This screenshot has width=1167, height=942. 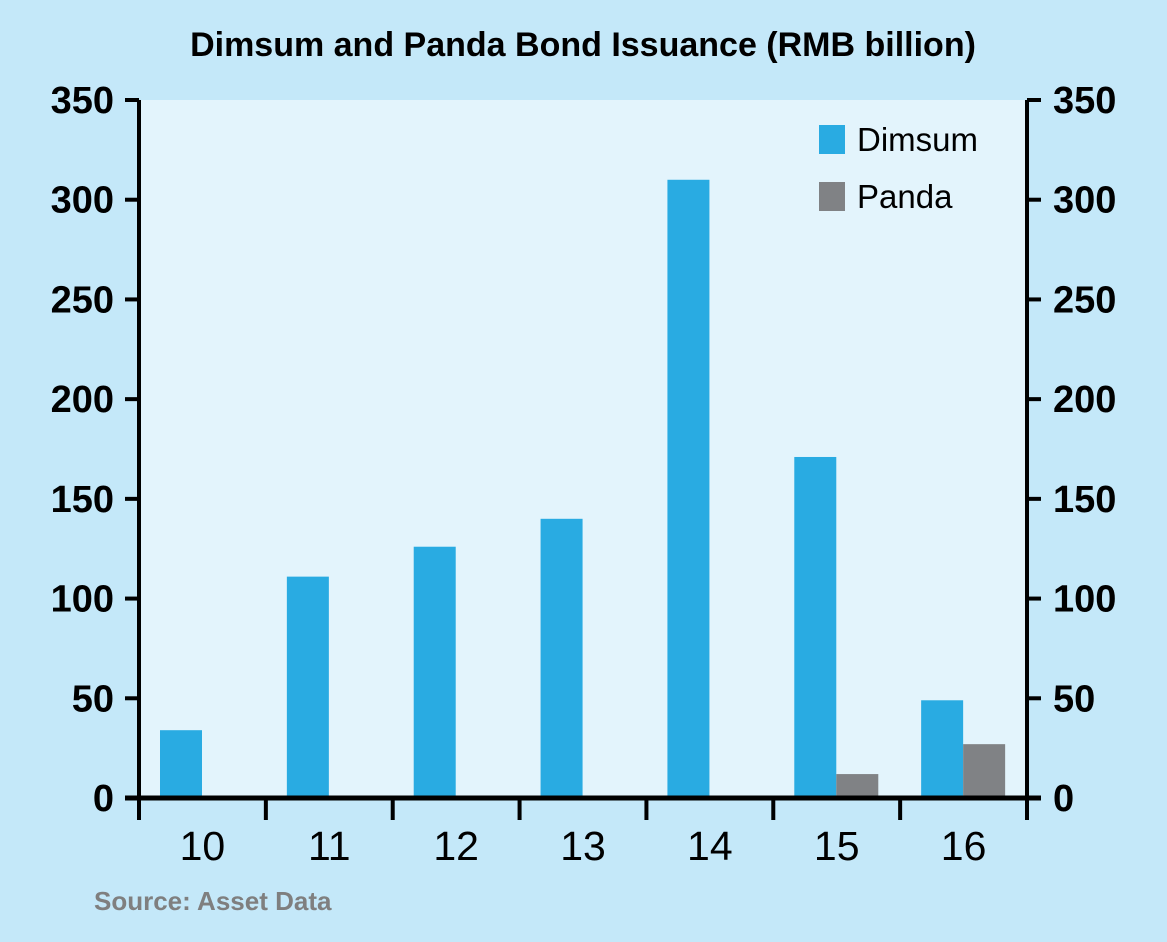 I want to click on y-tick-label-right: 350, so click(x=1084, y=101).